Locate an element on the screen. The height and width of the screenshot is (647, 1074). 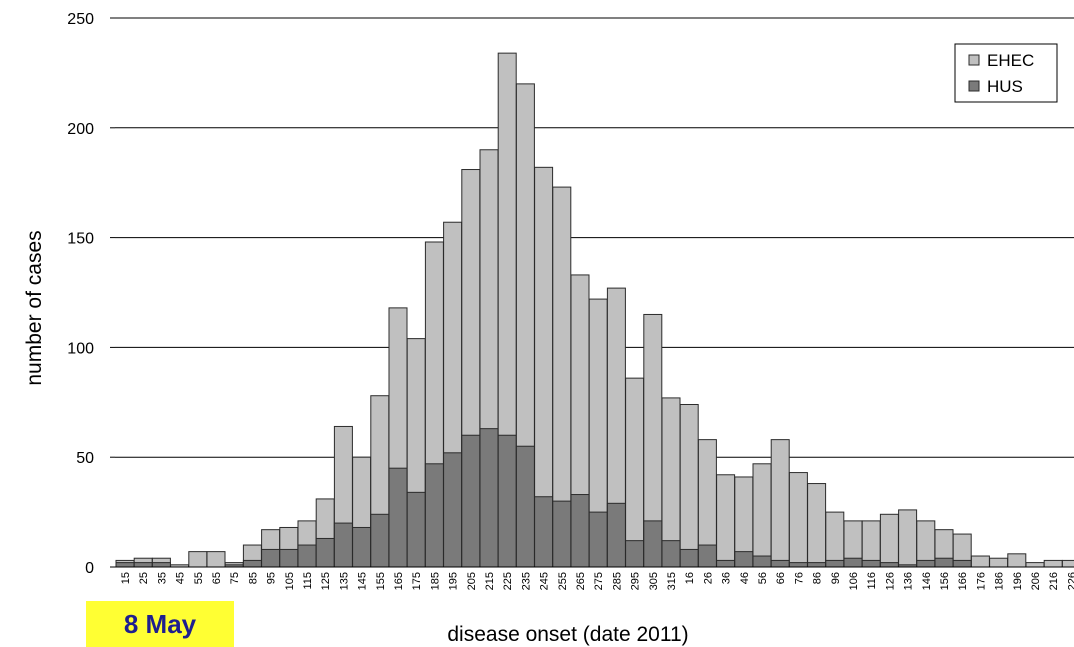
legend-label-hus: HUS is located at coordinates (1005, 86).